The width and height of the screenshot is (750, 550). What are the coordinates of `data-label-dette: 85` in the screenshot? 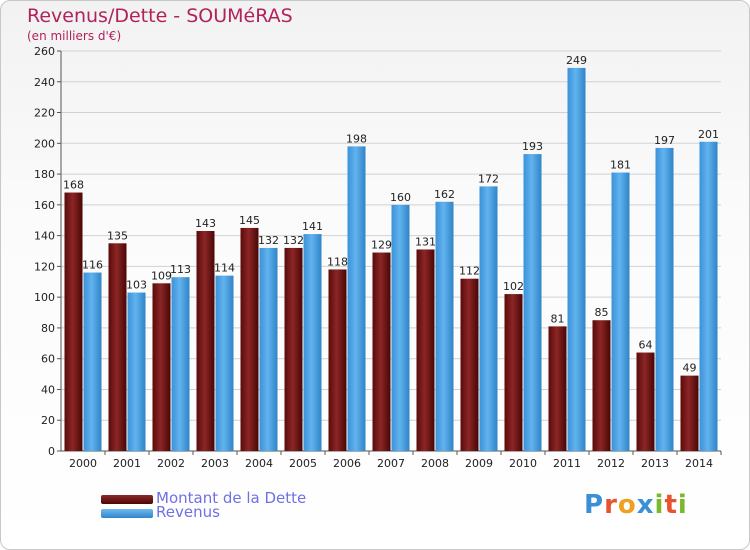 It's located at (602, 312).